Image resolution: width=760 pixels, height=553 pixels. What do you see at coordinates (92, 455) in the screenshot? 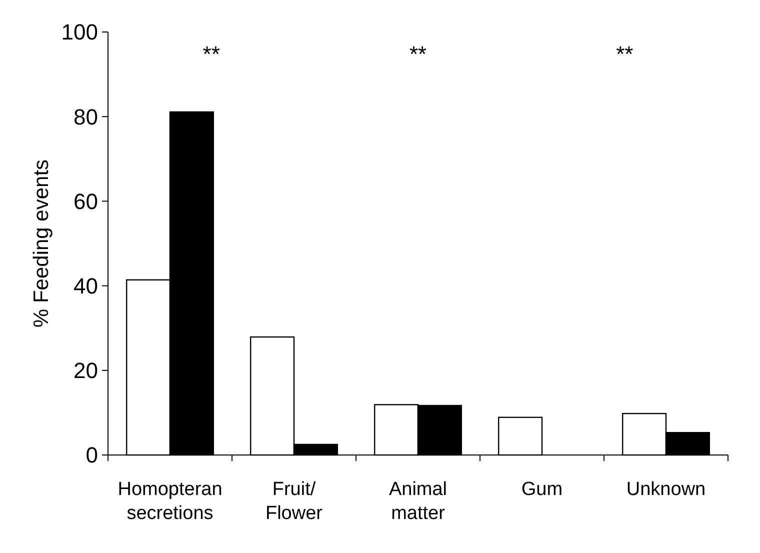
I see `y-tick-label: 0` at bounding box center [92, 455].